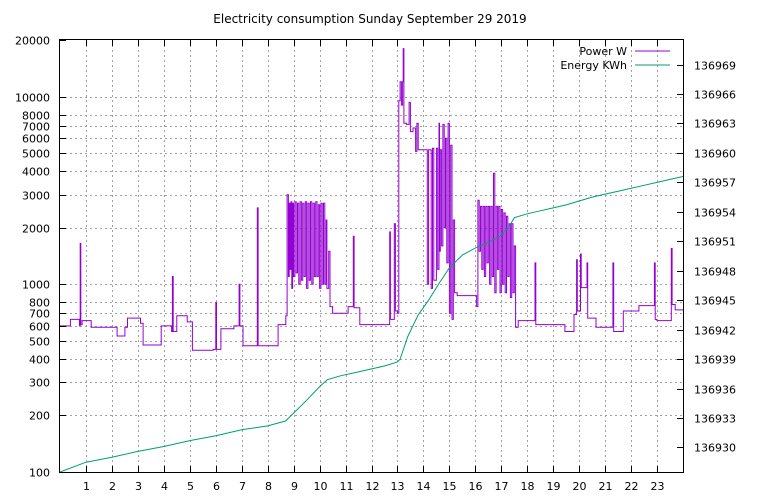 The image size is (768, 500). What do you see at coordinates (268, 486) in the screenshot?
I see `x-tick-label: 8` at bounding box center [268, 486].